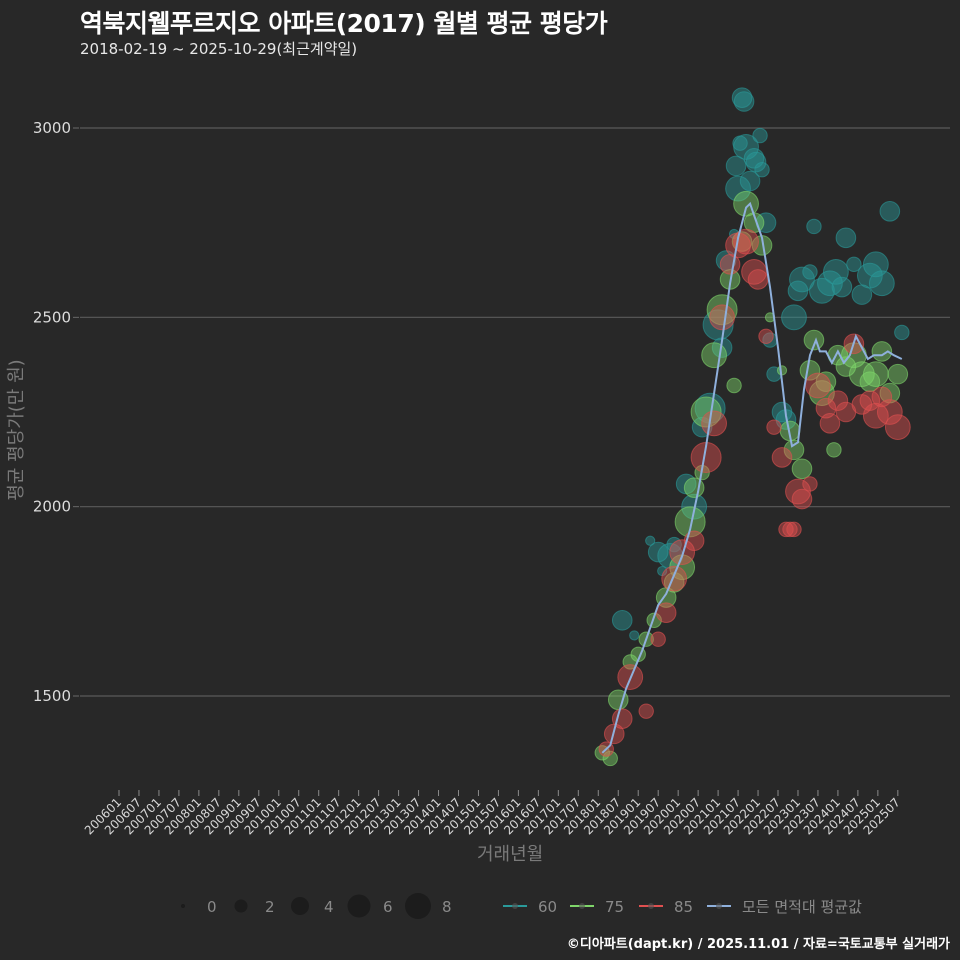 The image size is (960, 960). I want to click on chart-title: 역북지웰푸르지오 아파트(2017) 월별 평균 평당가, so click(344, 23).